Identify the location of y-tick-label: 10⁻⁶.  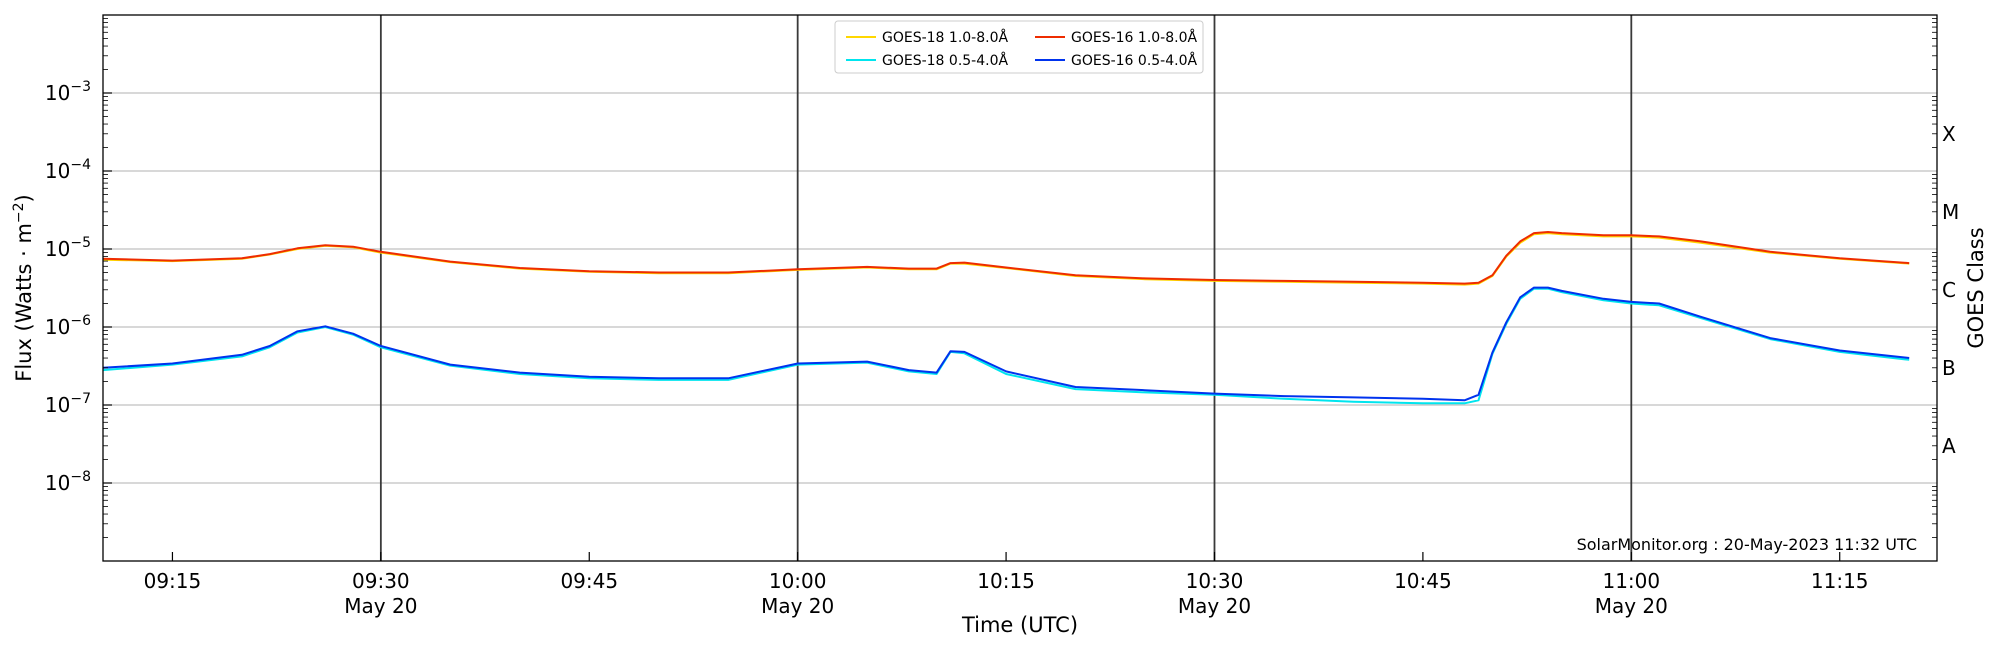
(68, 326).